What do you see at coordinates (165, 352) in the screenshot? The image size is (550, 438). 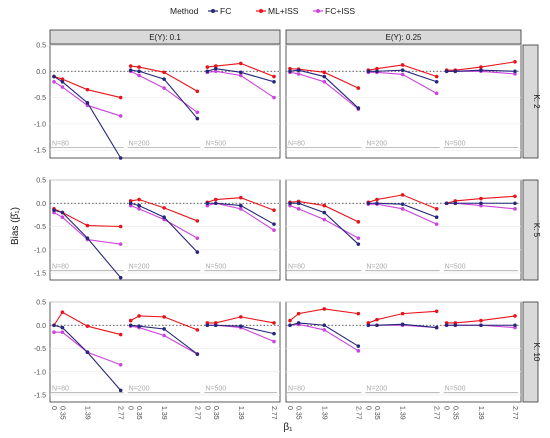 I see `panel-0-2: N=80 N=200 N=500` at bounding box center [165, 352].